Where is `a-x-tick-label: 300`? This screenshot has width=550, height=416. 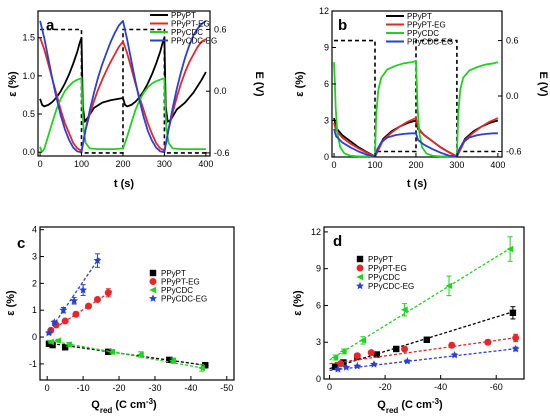 a-x-tick-label: 300 is located at coordinates (164, 164).